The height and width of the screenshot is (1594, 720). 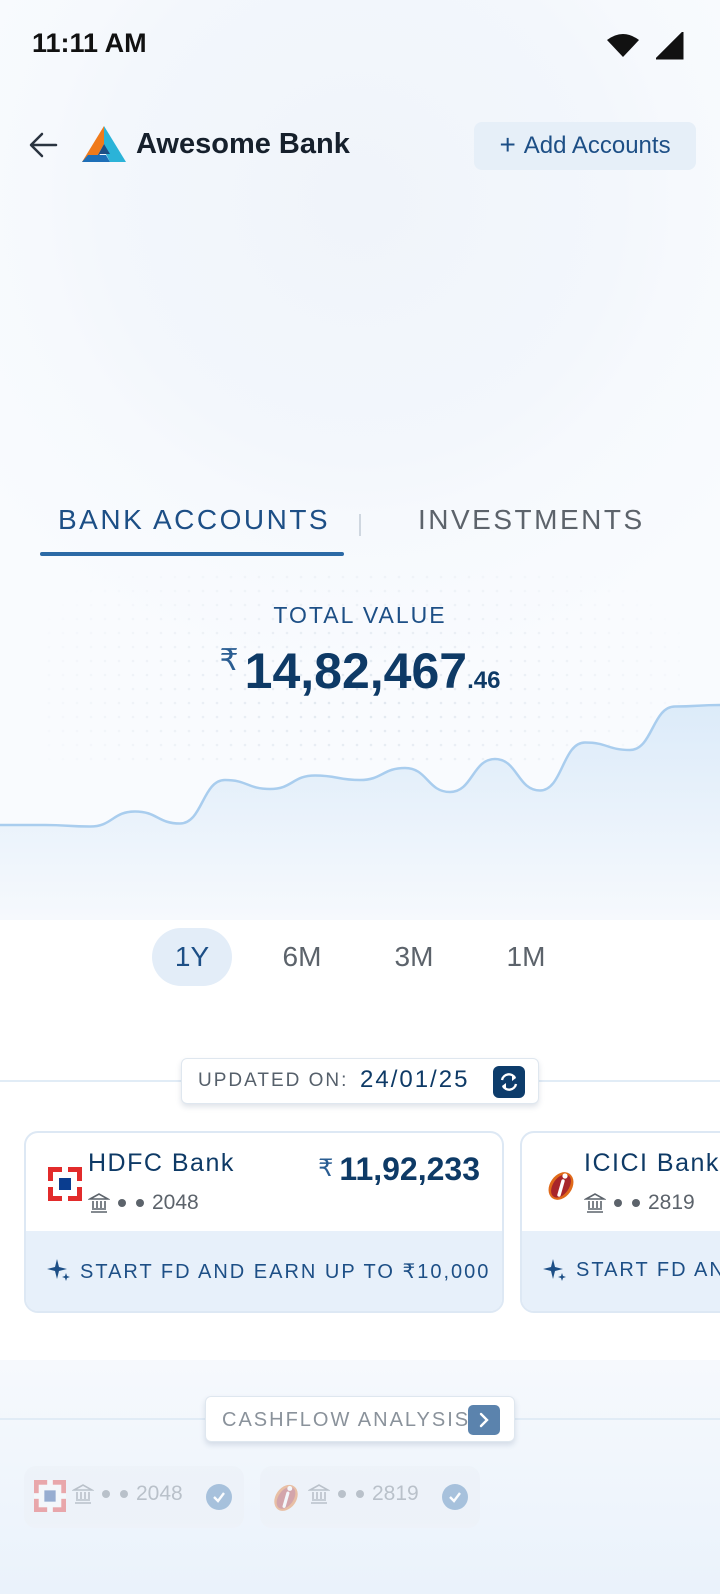 I want to click on status-time: 11:11 AM, so click(x=89, y=43).